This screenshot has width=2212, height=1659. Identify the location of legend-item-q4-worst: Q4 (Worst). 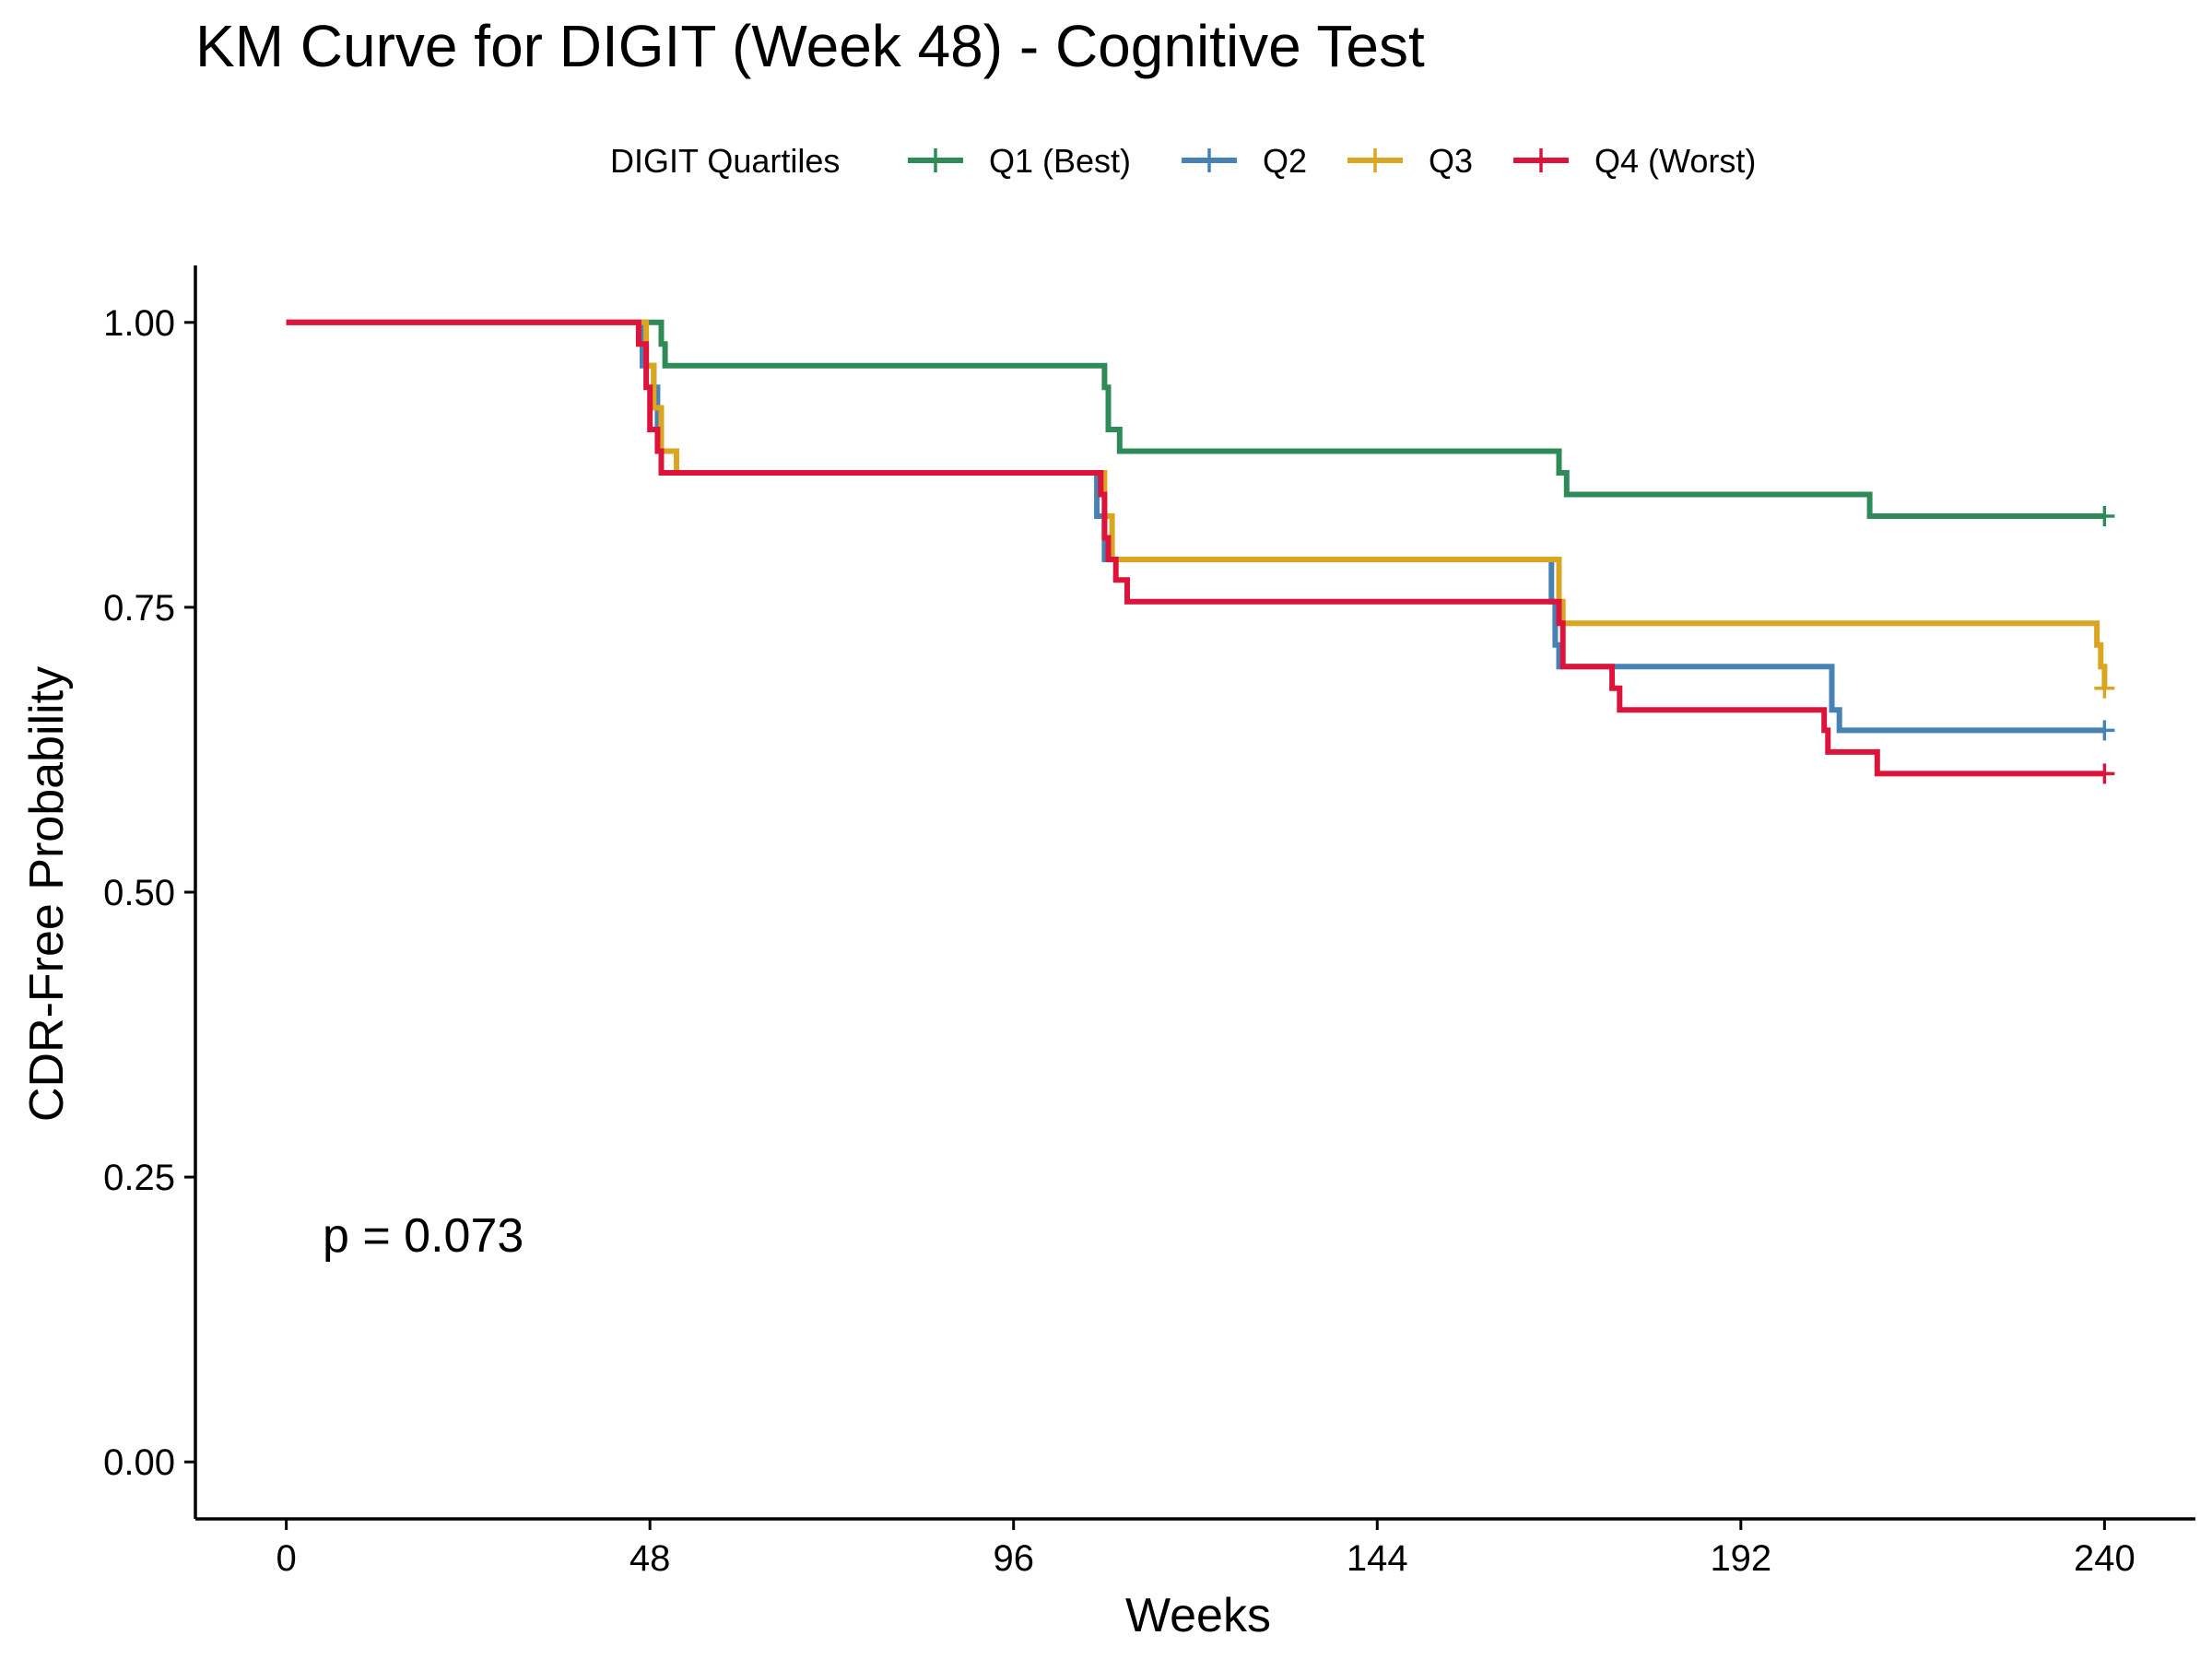
(1634, 161).